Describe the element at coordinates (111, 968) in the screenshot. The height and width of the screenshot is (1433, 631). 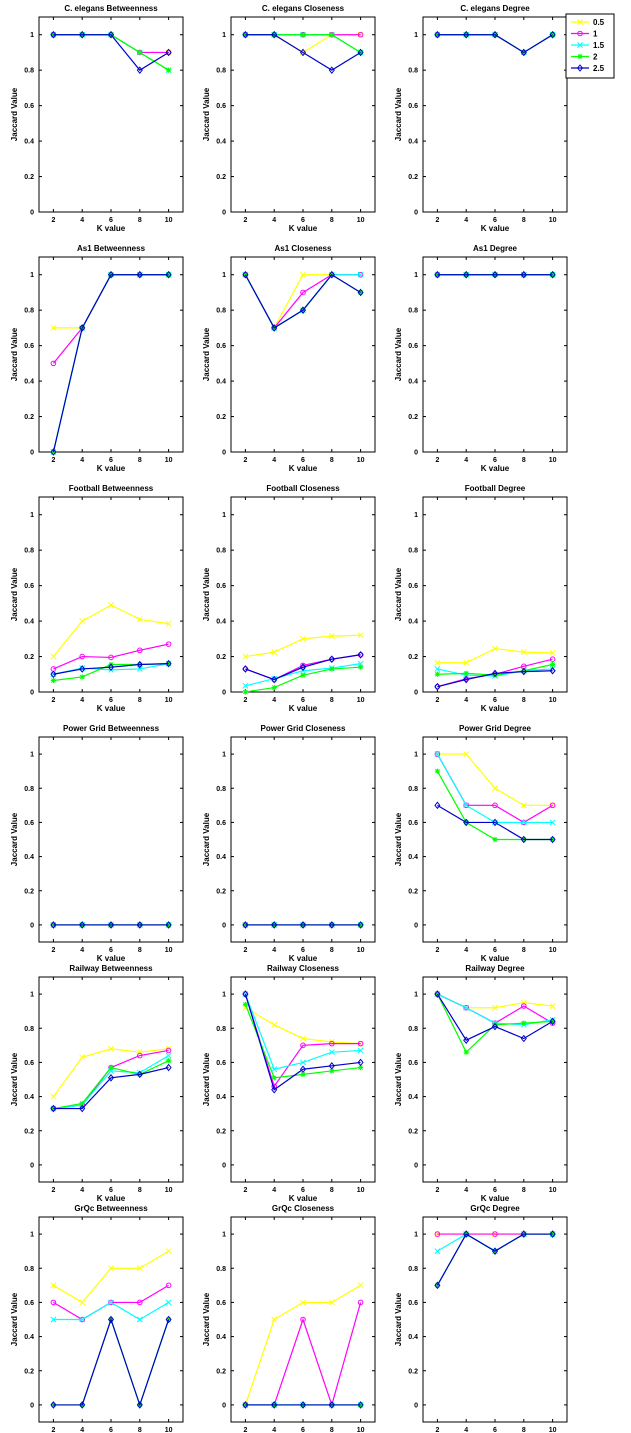
I see `subplot-title: Railway Betweenness` at that location.